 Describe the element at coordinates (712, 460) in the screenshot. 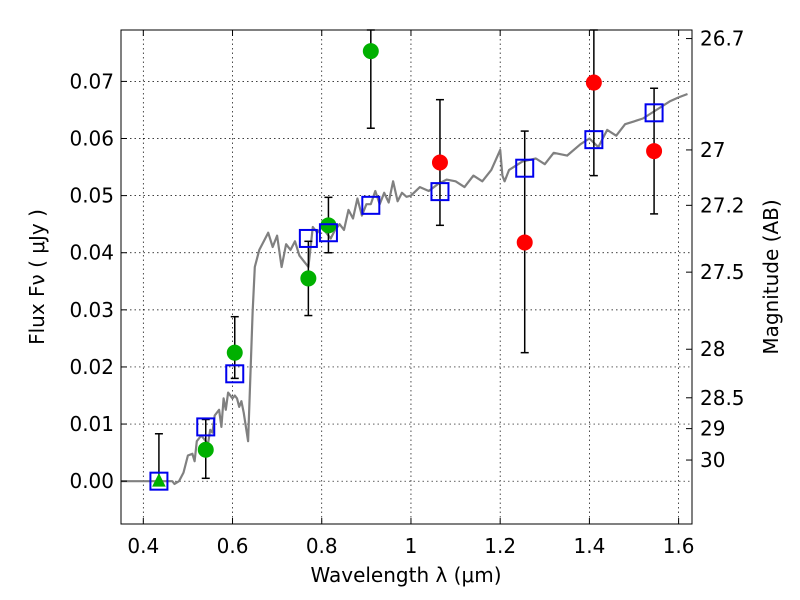

I see `magnitude-tick-label: 30` at that location.